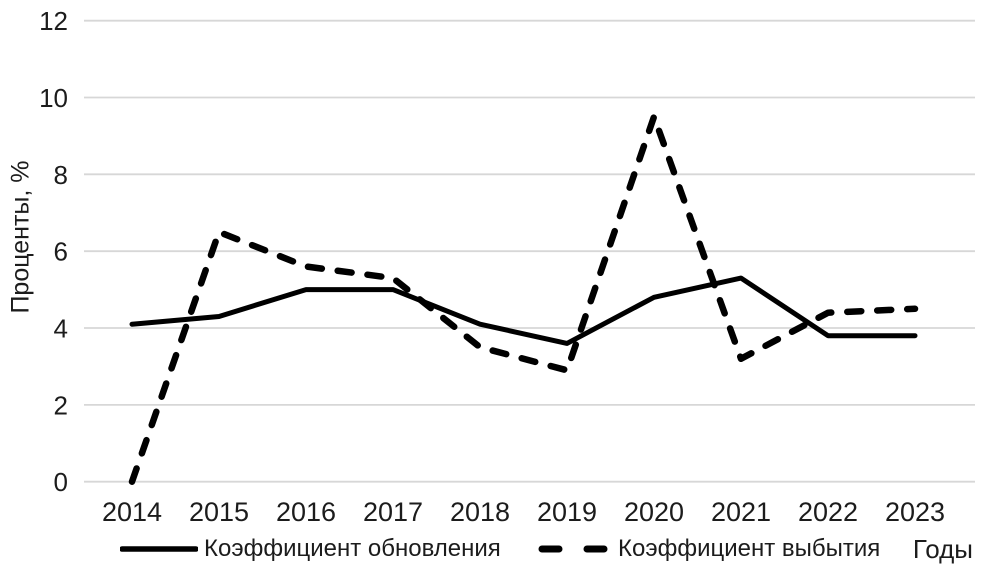 The width and height of the screenshot is (982, 567). What do you see at coordinates (219, 512) in the screenshot?
I see `x-tick-label: 2015` at bounding box center [219, 512].